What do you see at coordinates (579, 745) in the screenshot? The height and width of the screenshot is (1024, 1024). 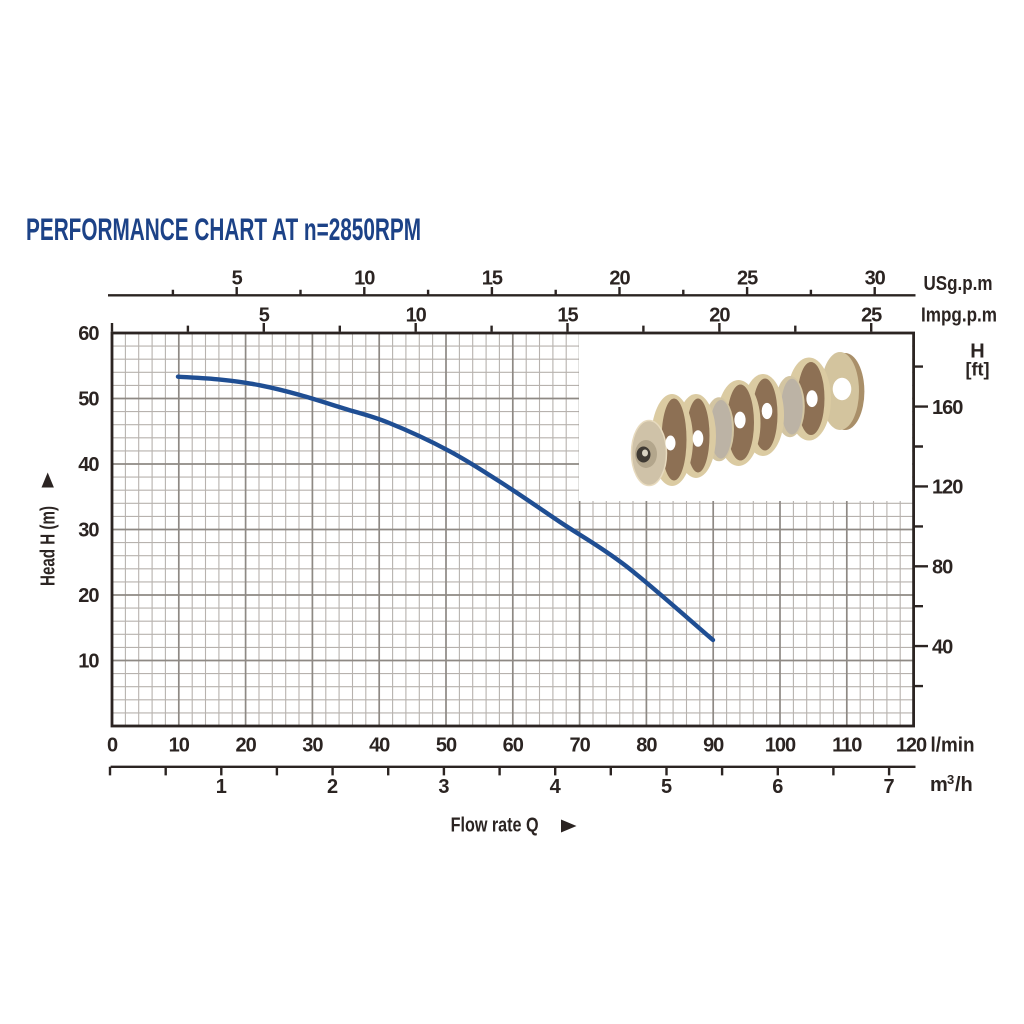 I see `svg-text: 70` at bounding box center [579, 745].